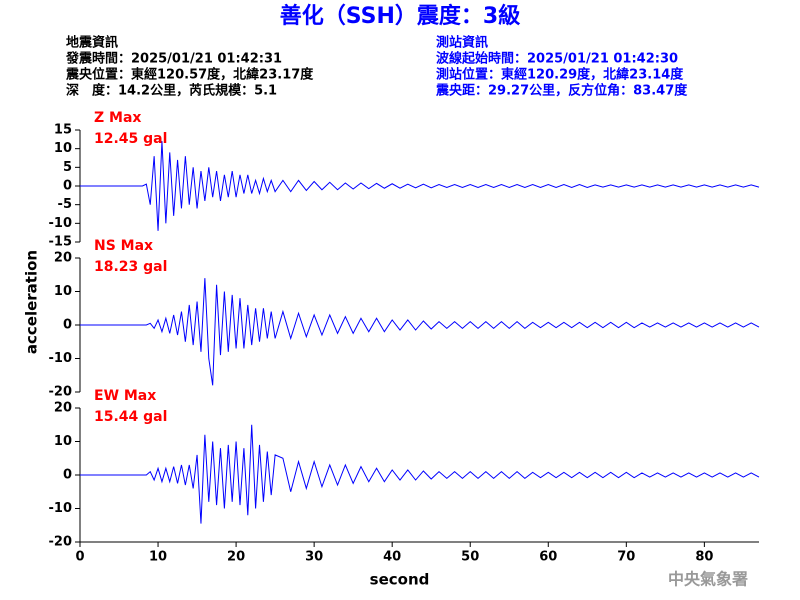  What do you see at coordinates (704, 557) in the screenshot?
I see `x-tick-label: 80` at bounding box center [704, 557].